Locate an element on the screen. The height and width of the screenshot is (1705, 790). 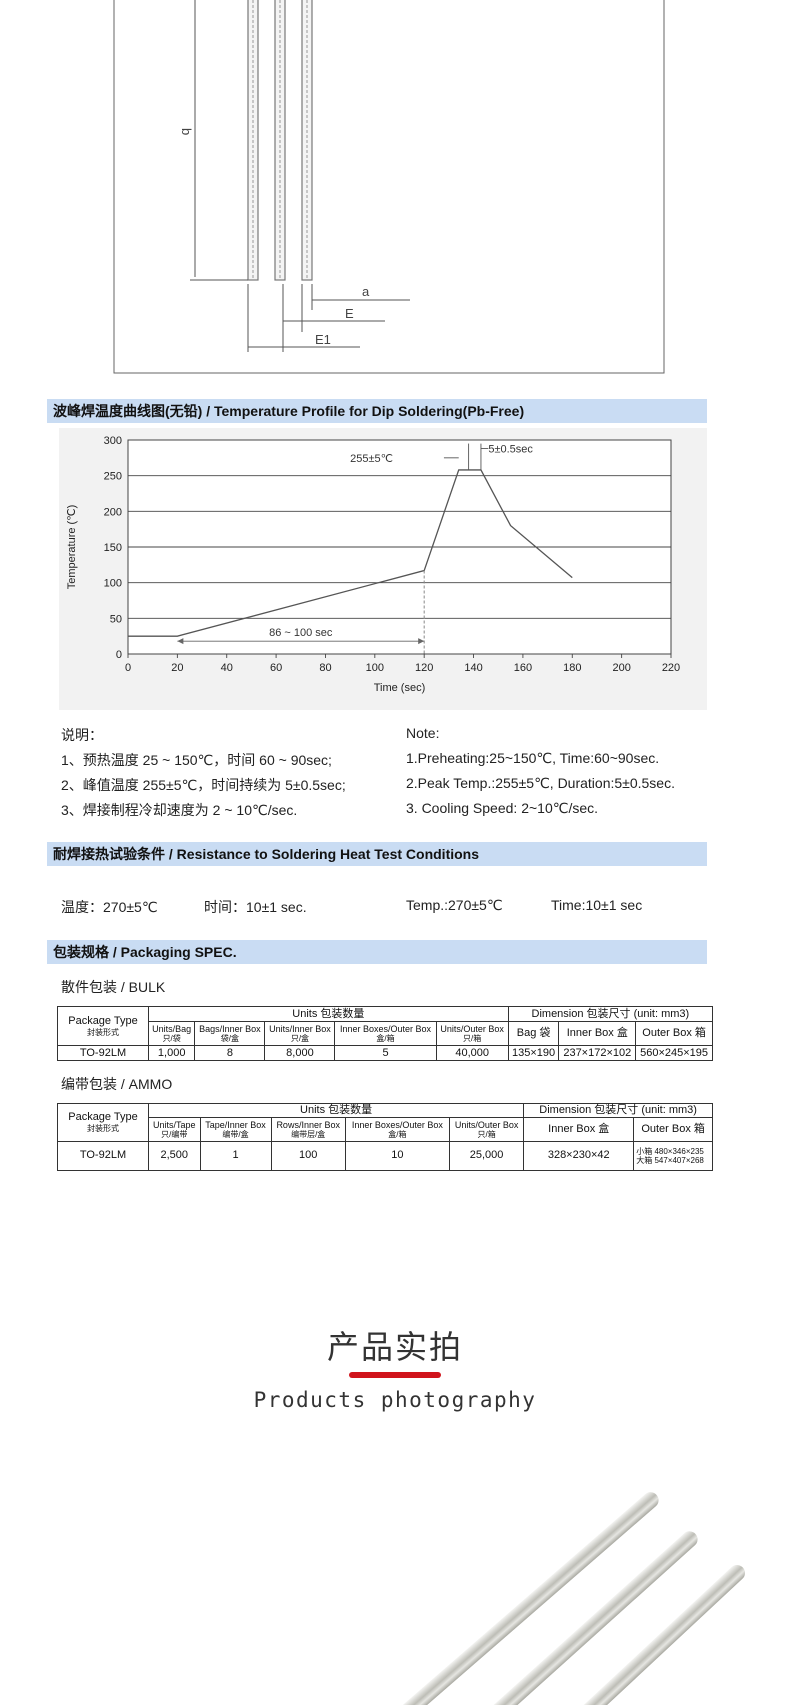
bulk-col-2-cn: 袋/盒 is located at coordinates (229, 1038).